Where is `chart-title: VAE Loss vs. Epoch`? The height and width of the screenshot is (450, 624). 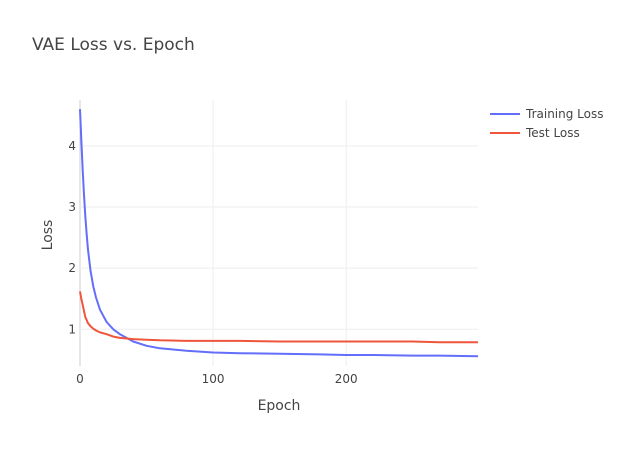
chart-title: VAE Loss vs. Epoch is located at coordinates (113, 45).